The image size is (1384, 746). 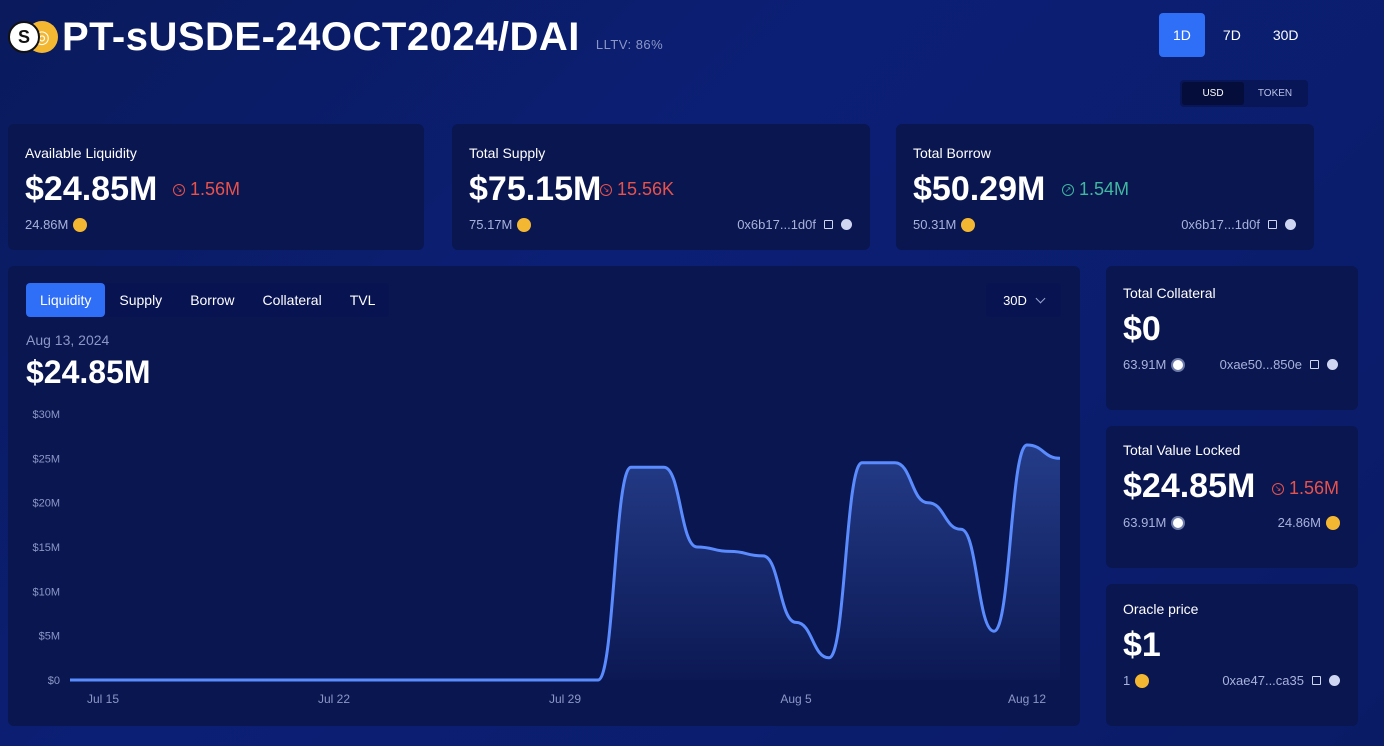 I want to click on x-tick-label: Aug 12, so click(x=1027, y=699).